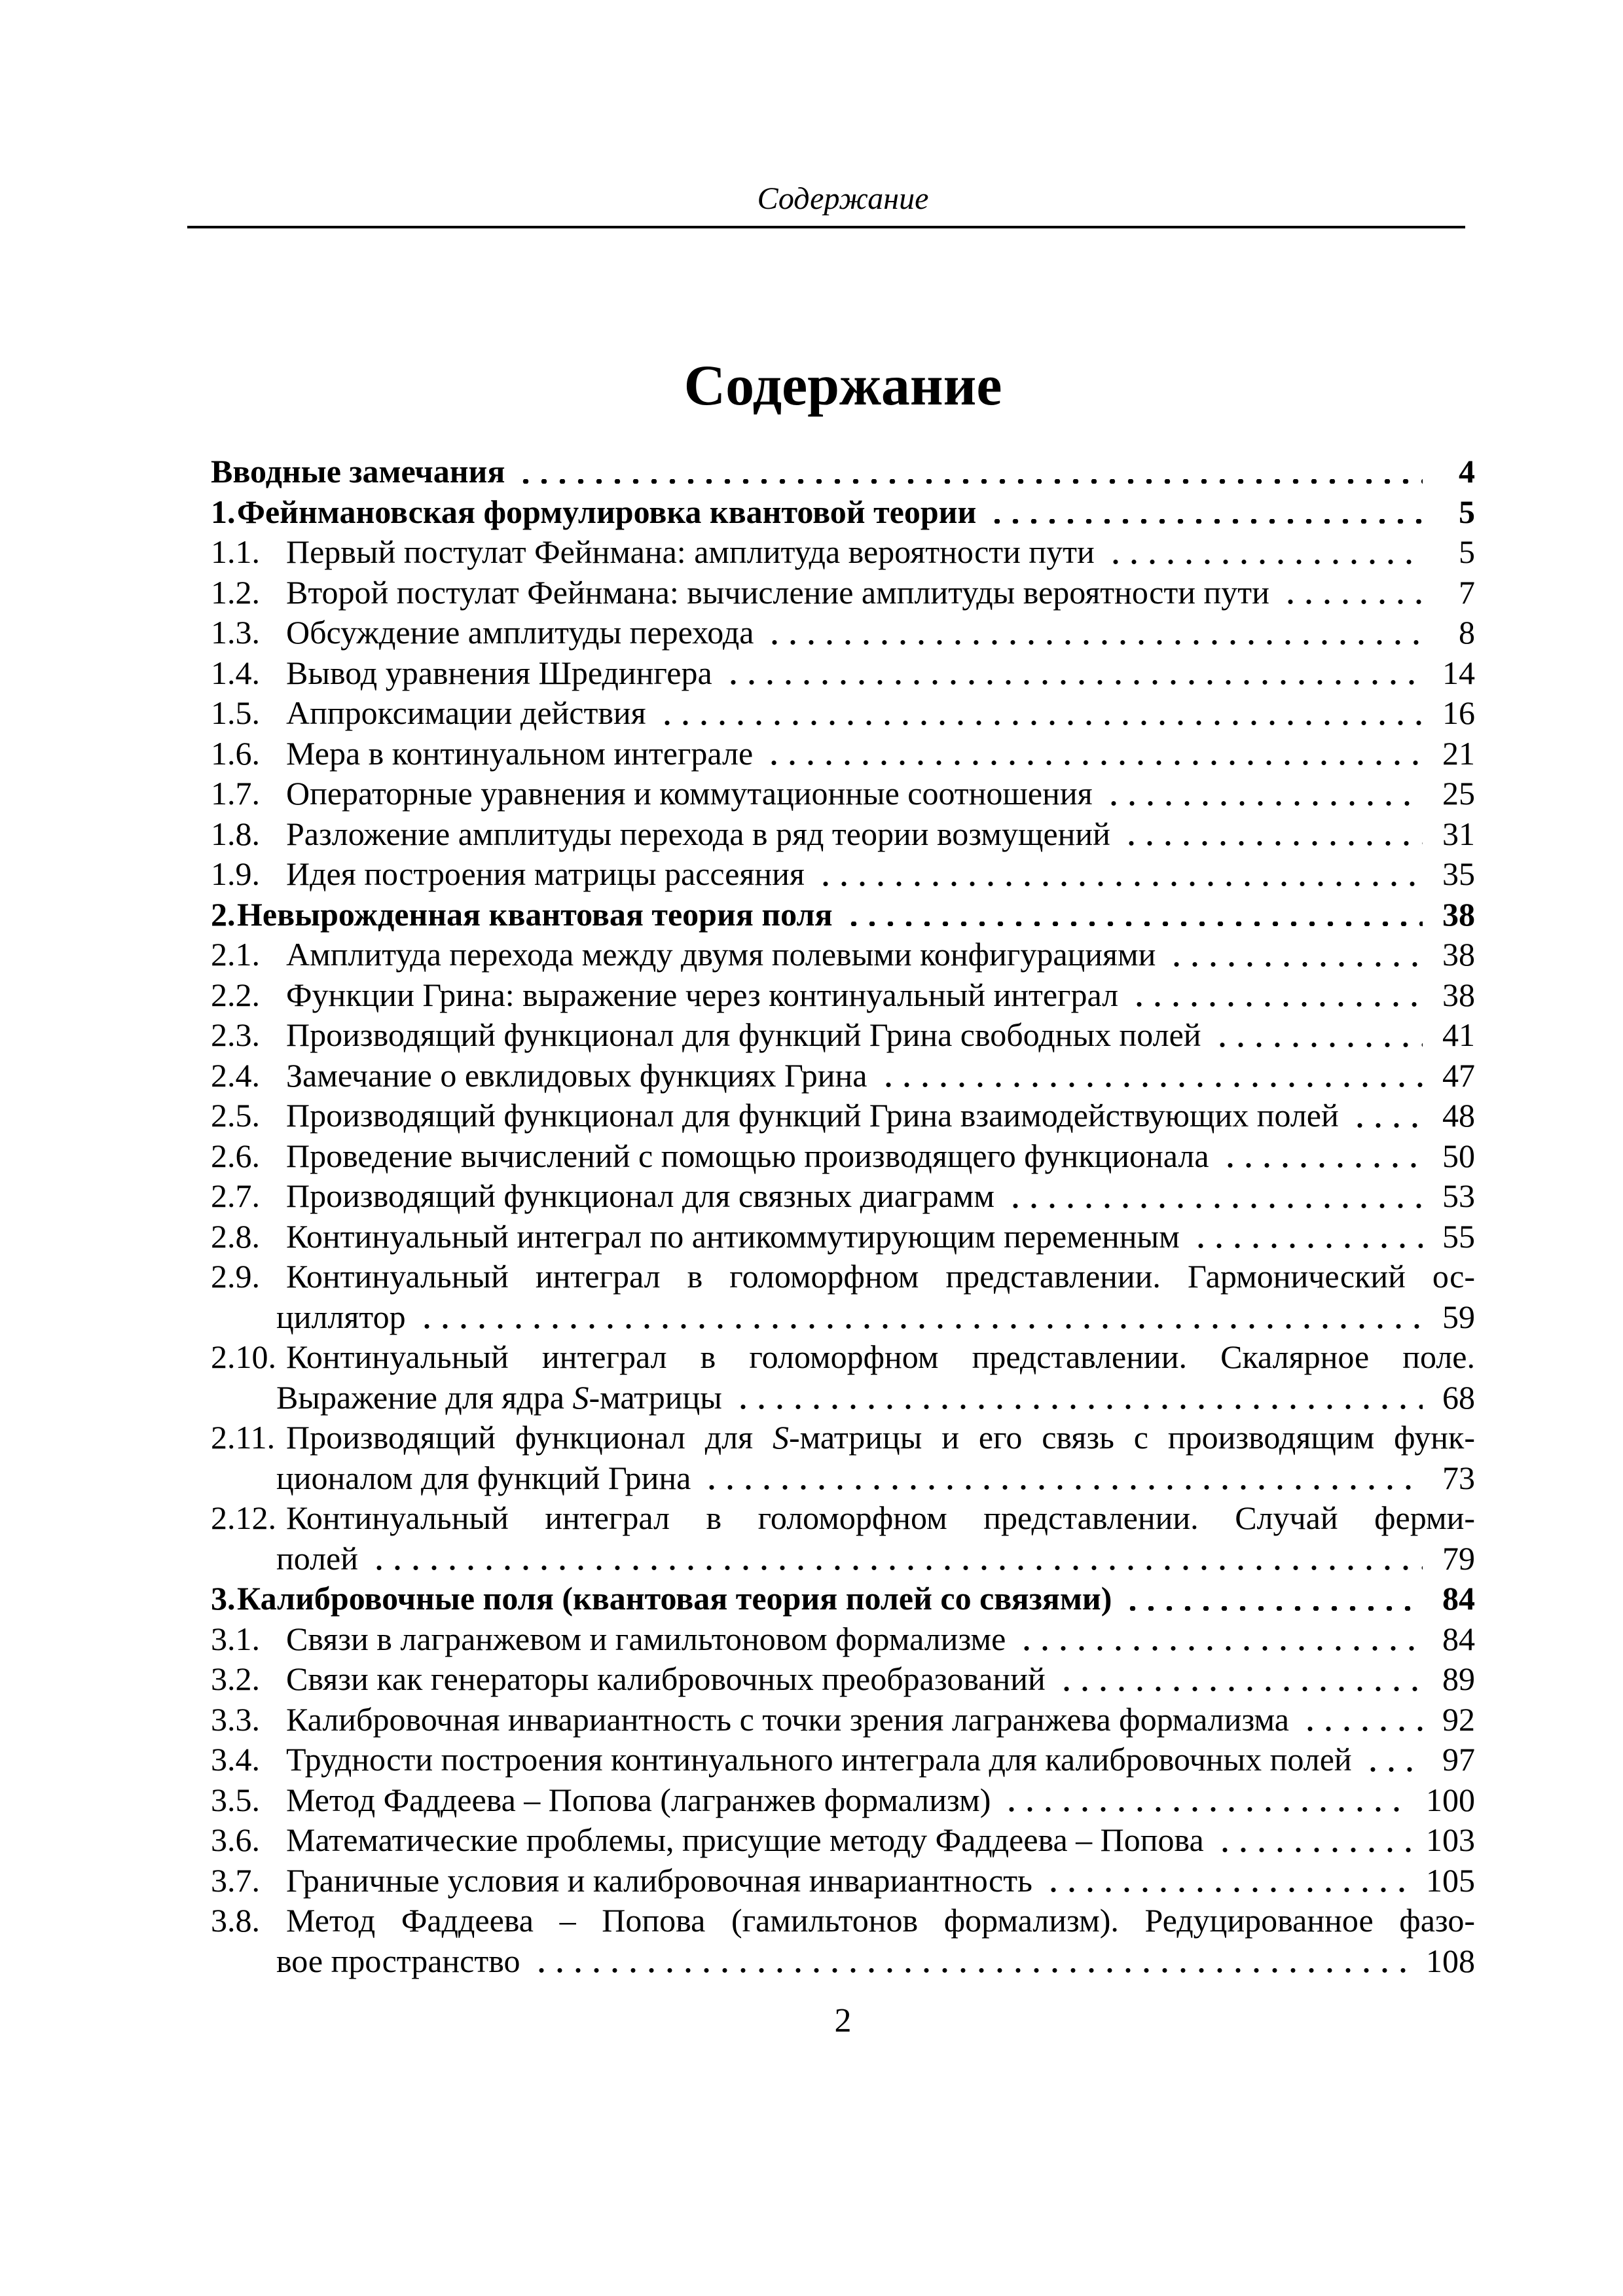  I want to click on toc-entry-page: 100, so click(1450, 1799).